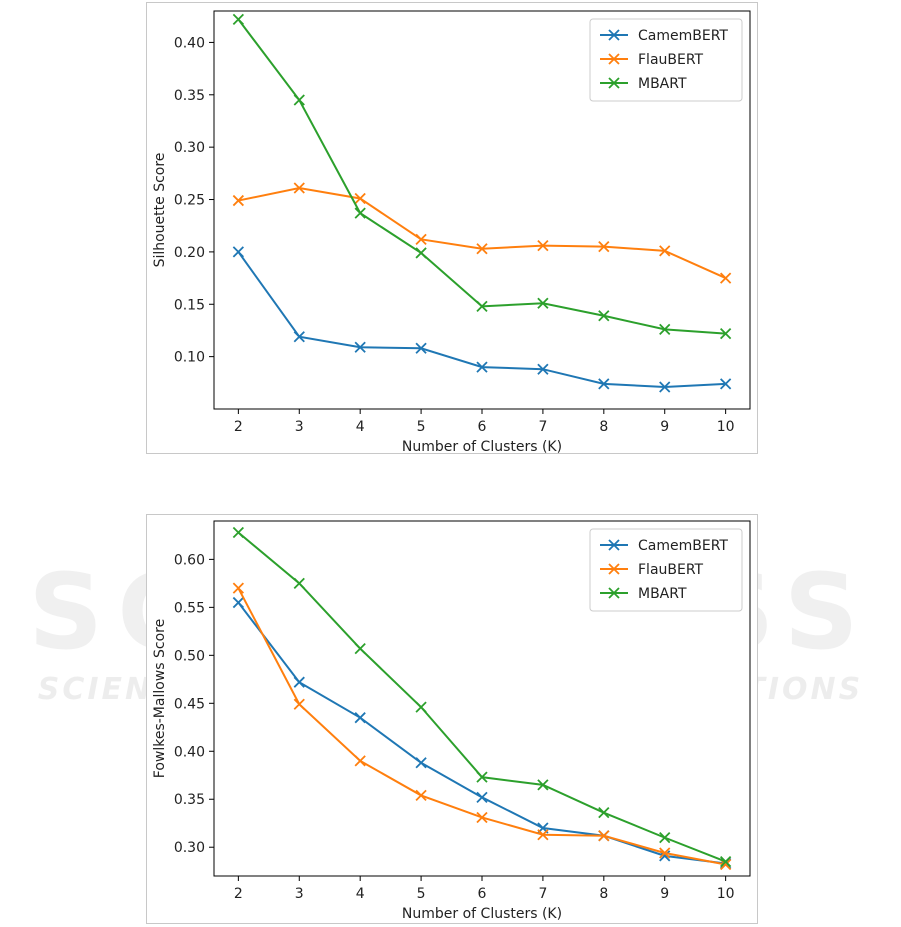 The height and width of the screenshot is (927, 901). What do you see at coordinates (664, 427) in the screenshot?
I see `silhouette-xtick-label: 9` at bounding box center [664, 427].